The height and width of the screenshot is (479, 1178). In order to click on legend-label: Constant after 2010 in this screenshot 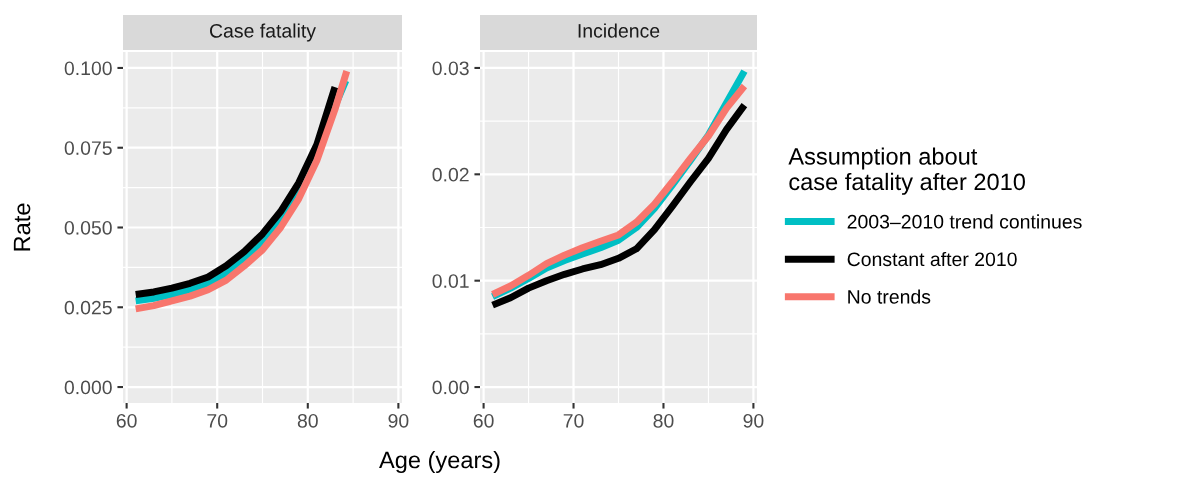, I will do `click(932, 259)`.